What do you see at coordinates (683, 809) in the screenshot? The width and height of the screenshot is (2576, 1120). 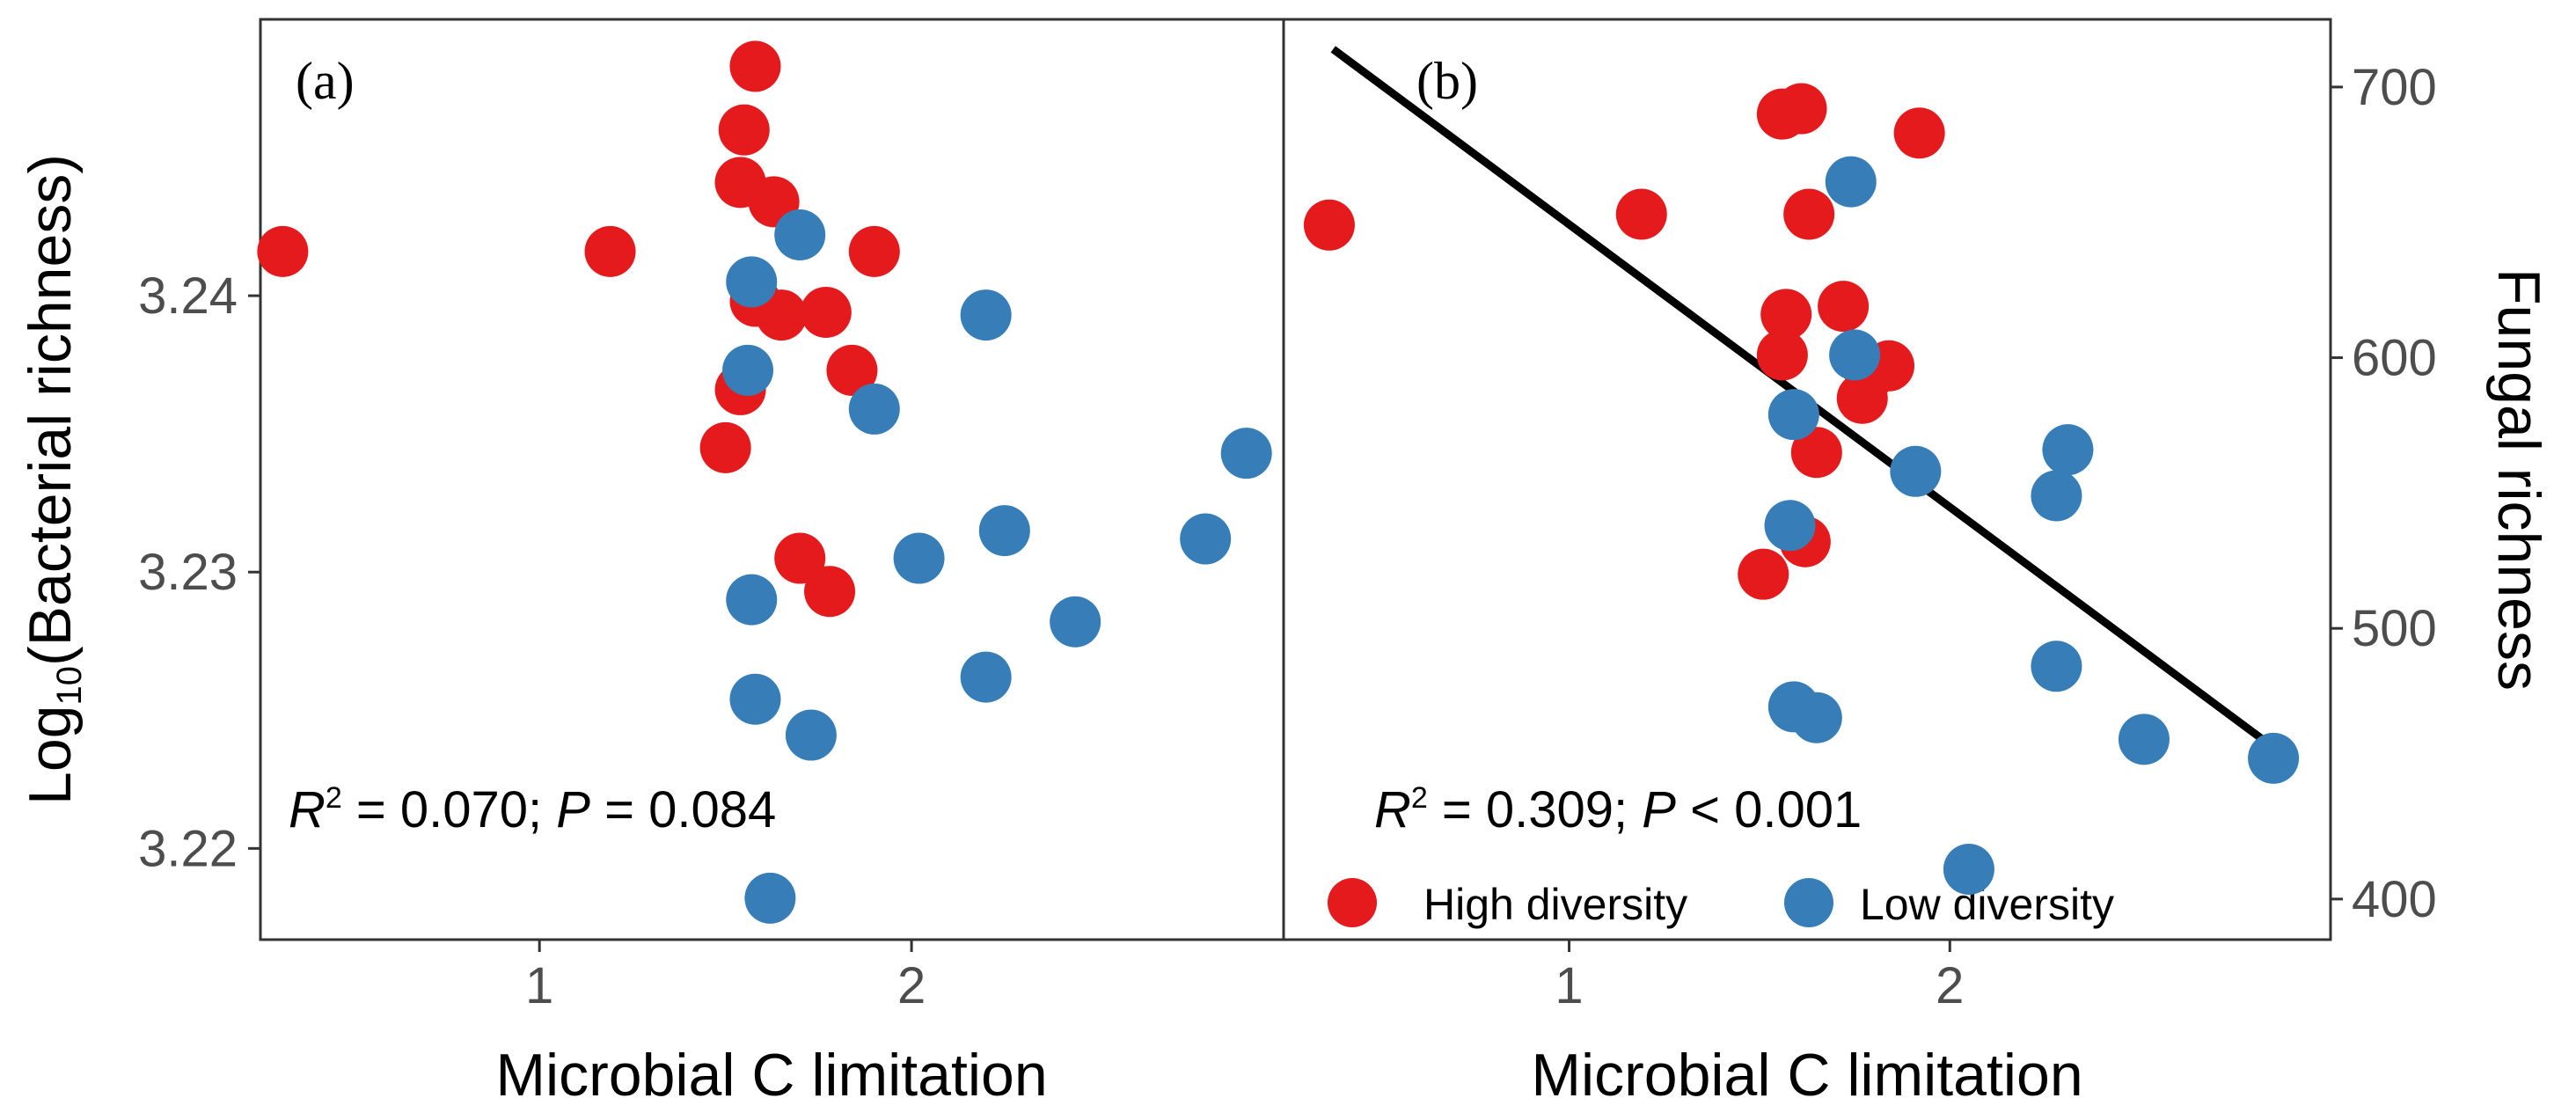 I see `panel-a-p-value: = 0.084` at bounding box center [683, 809].